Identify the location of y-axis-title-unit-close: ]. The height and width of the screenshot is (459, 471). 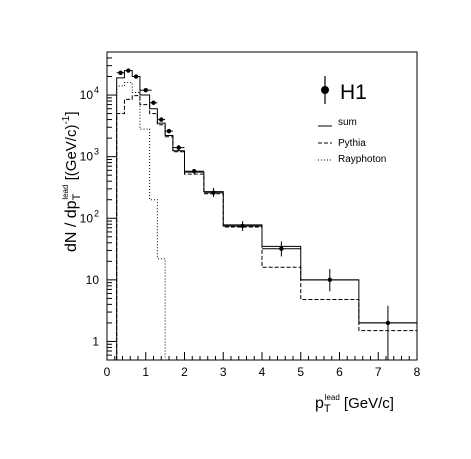
(71, 113).